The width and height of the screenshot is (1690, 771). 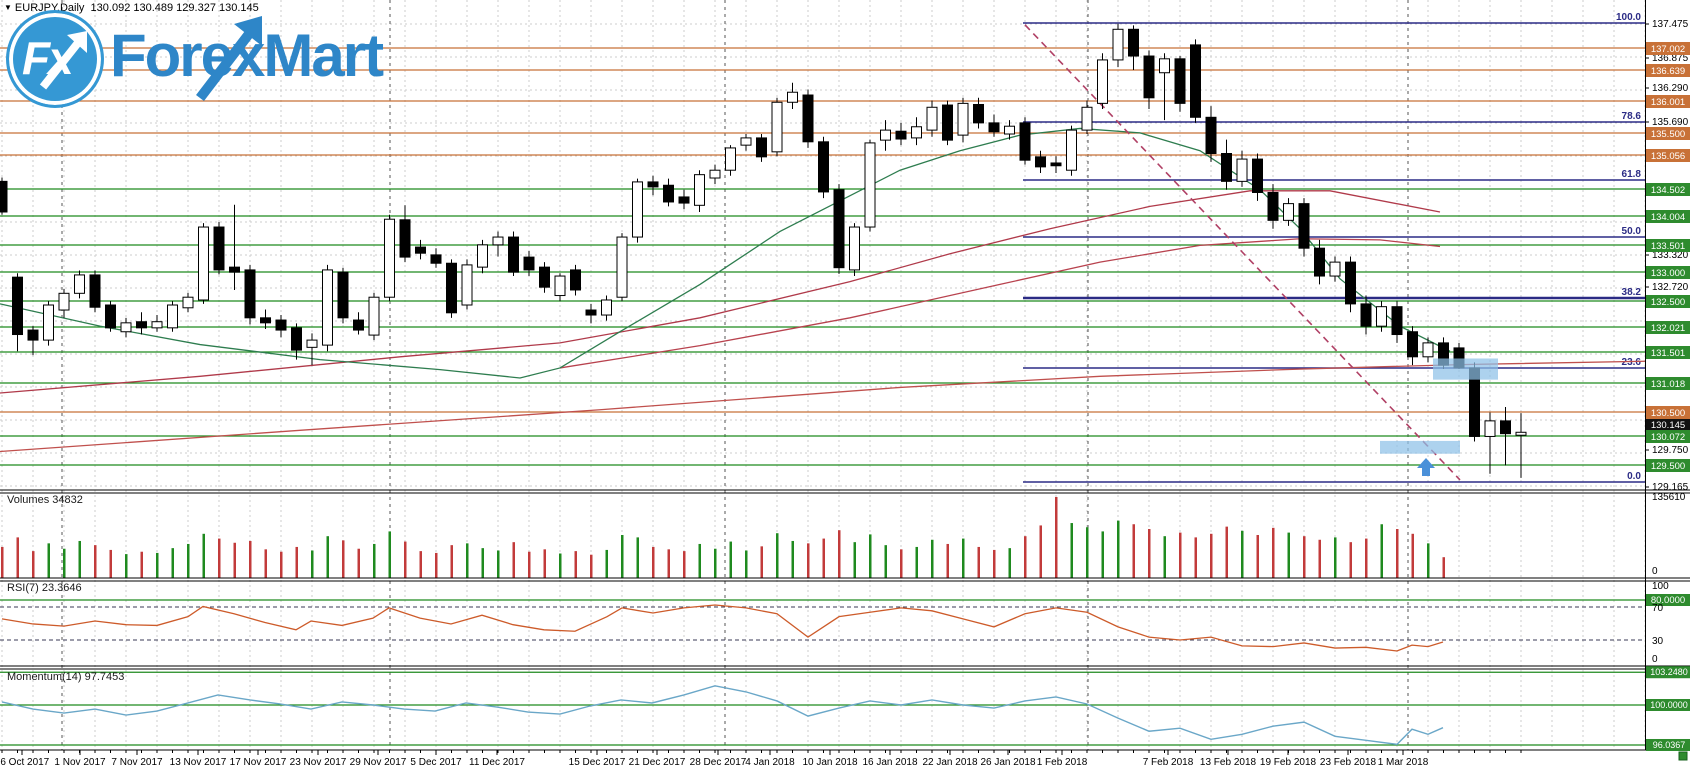 What do you see at coordinates (1670, 88) in the screenshot?
I see `svg-text: 136.290` at bounding box center [1670, 88].